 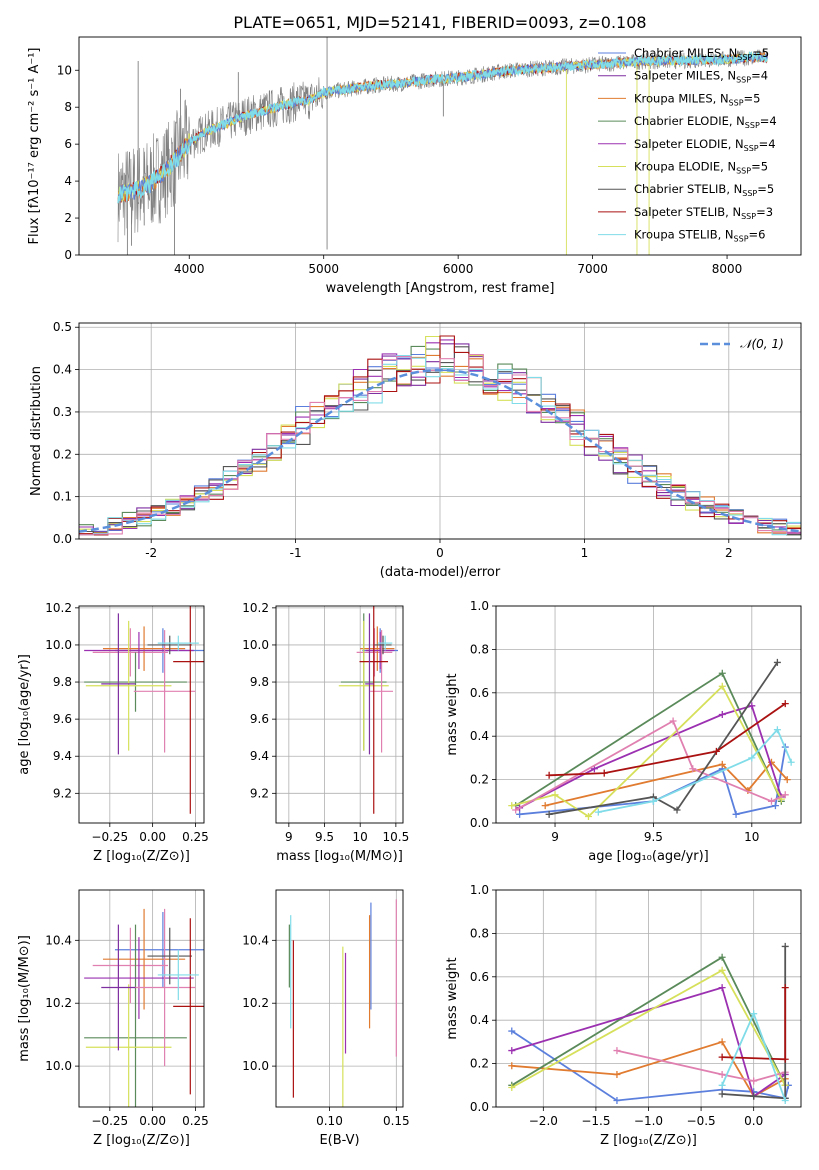 I want to click on weight_vs_age-y-tick-label: 0.8, so click(x=479, y=649).